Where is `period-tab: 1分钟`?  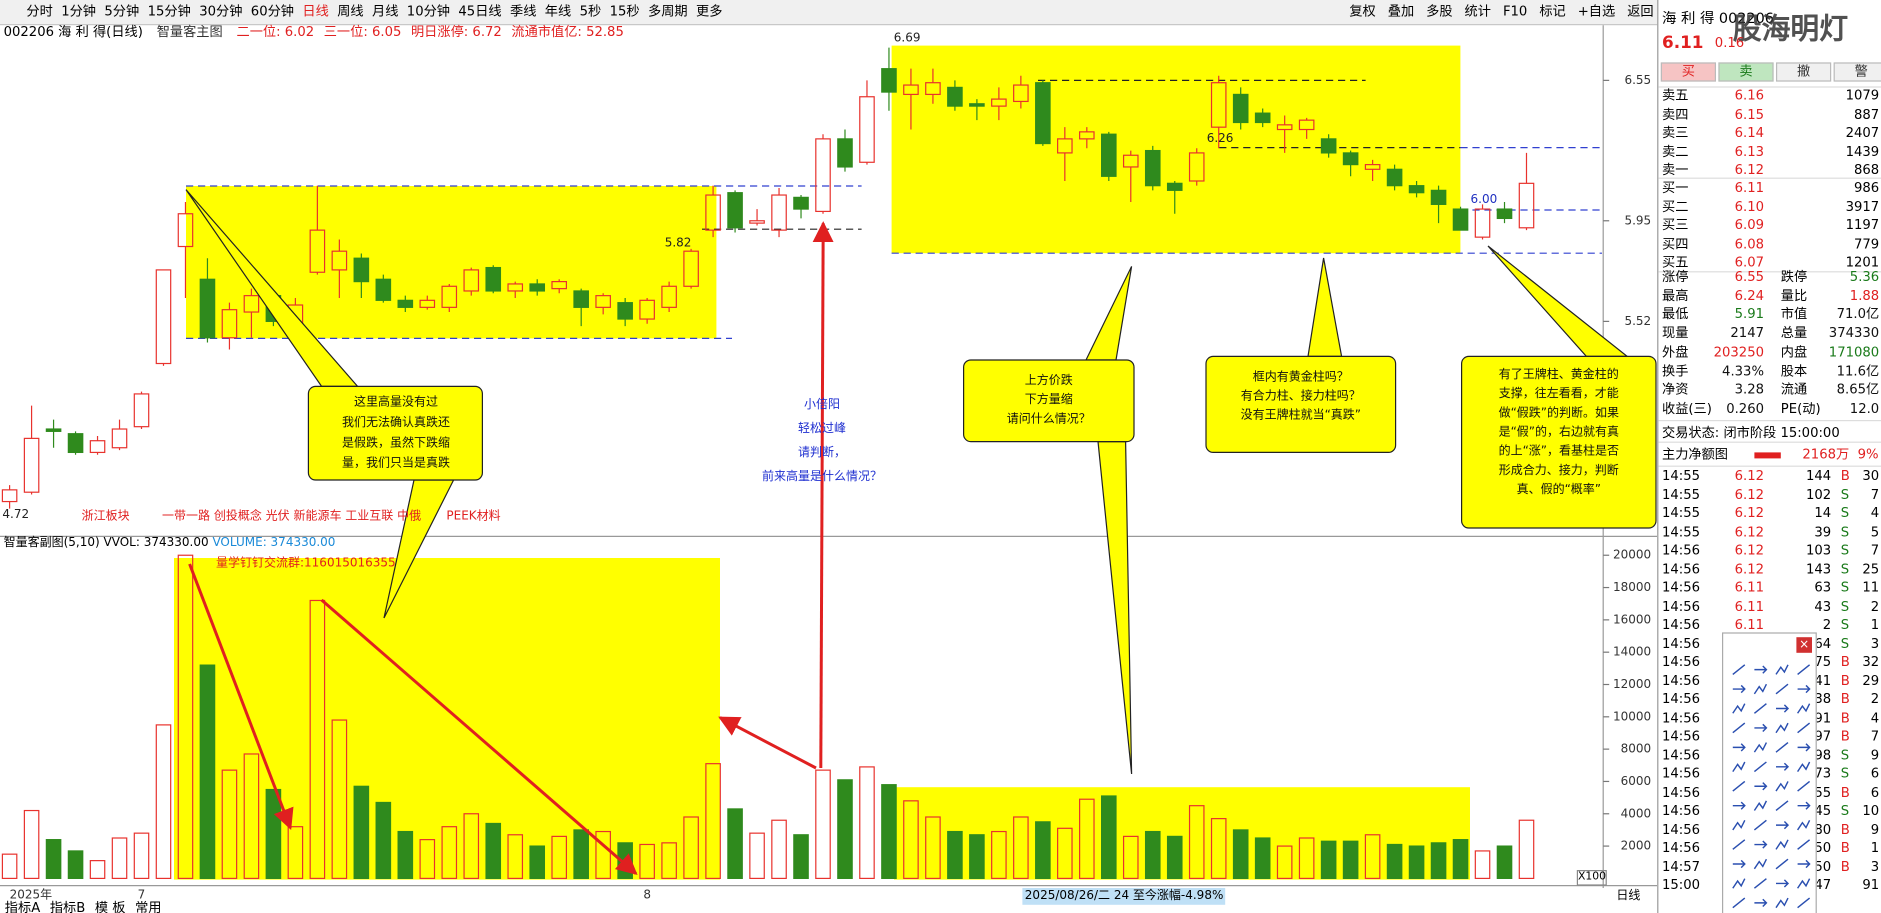 period-tab: 1分钟 is located at coordinates (78, 11).